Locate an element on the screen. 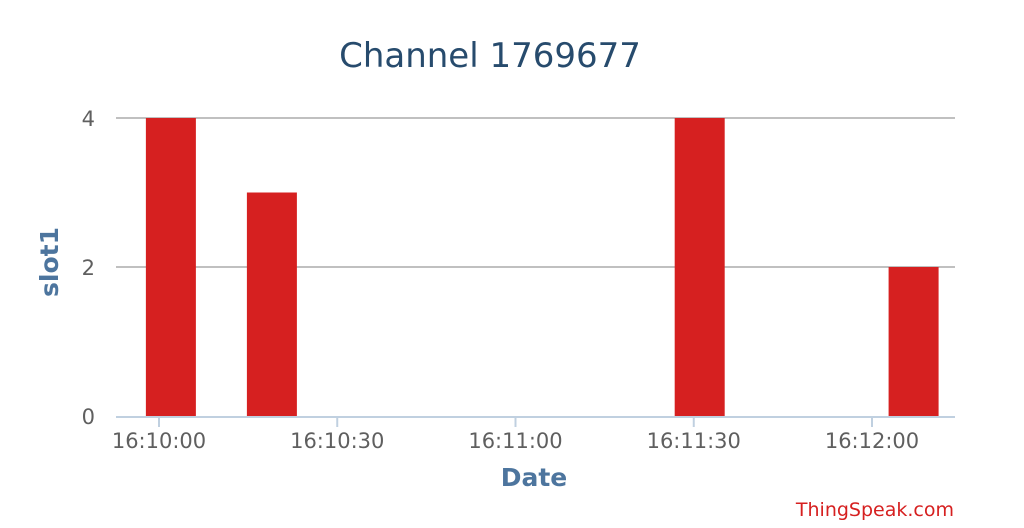 This screenshot has height=528, width=1024. credit-link: ThingSpeak.com is located at coordinates (874, 510).